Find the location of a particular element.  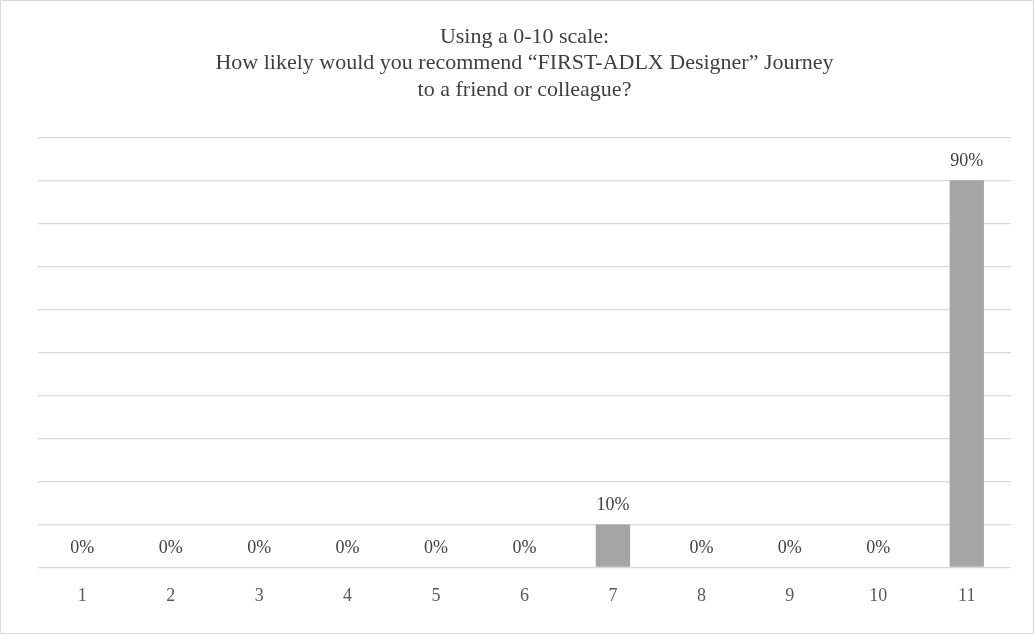

x-tick-label: 4 is located at coordinates (348, 594).